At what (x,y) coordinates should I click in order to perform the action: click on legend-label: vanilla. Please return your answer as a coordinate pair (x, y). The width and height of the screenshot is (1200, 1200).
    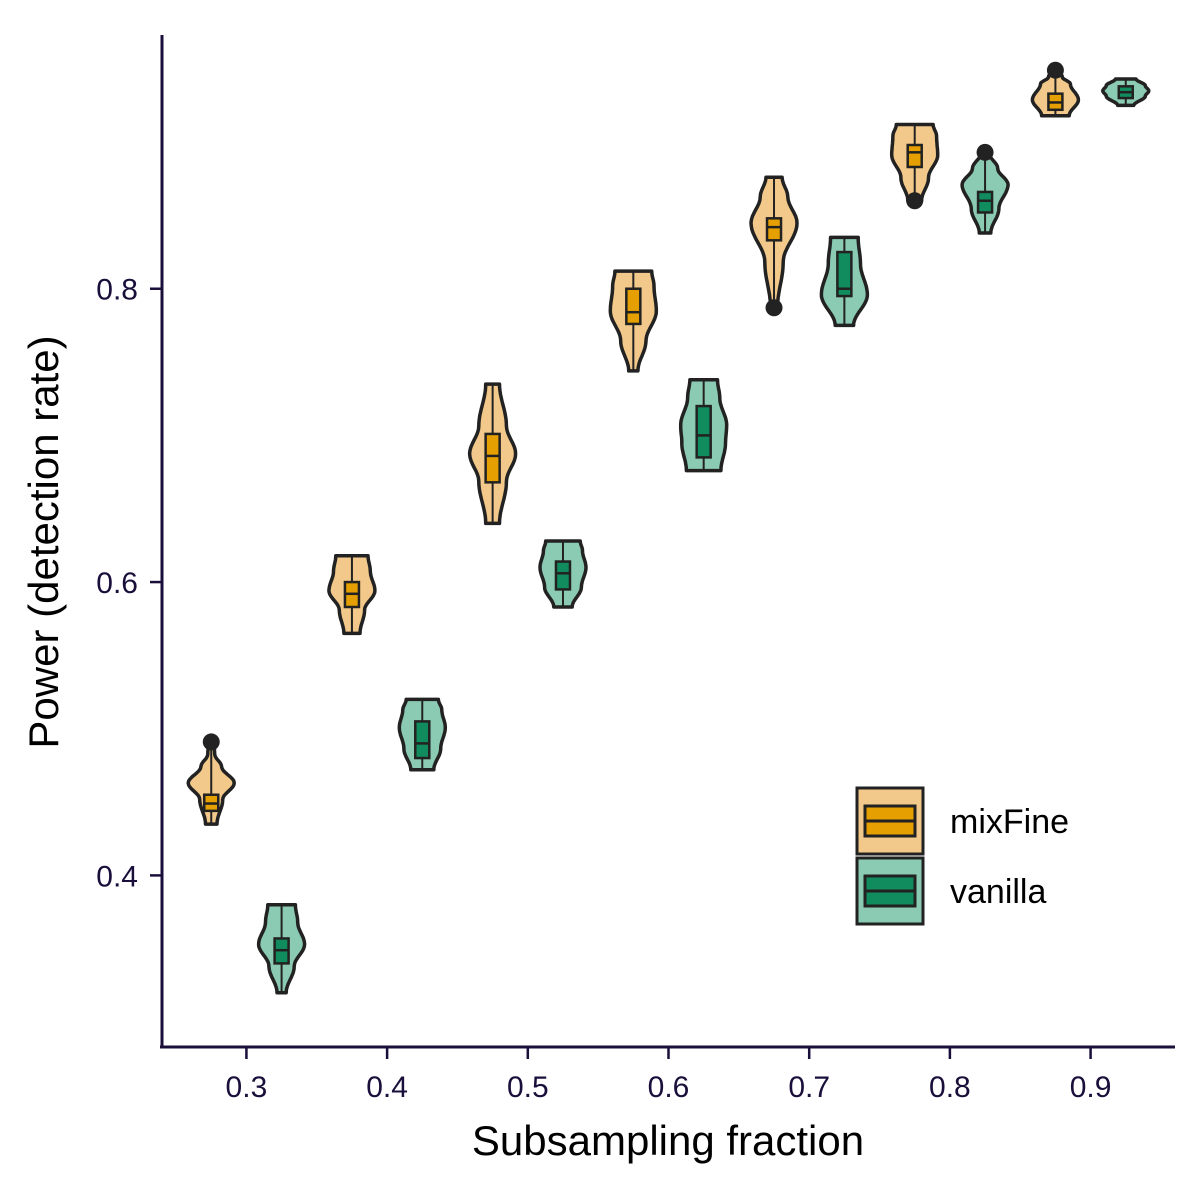
    Looking at the image, I should click on (998, 892).